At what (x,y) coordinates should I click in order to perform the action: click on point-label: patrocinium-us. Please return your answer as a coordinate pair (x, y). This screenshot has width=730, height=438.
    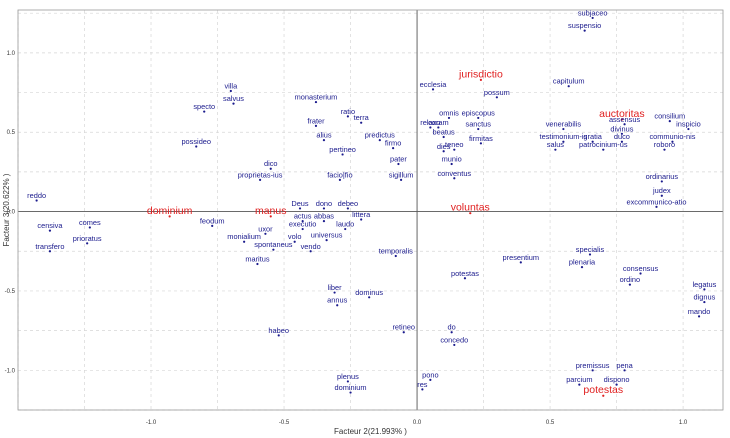
    Looking at the image, I should click on (603, 144).